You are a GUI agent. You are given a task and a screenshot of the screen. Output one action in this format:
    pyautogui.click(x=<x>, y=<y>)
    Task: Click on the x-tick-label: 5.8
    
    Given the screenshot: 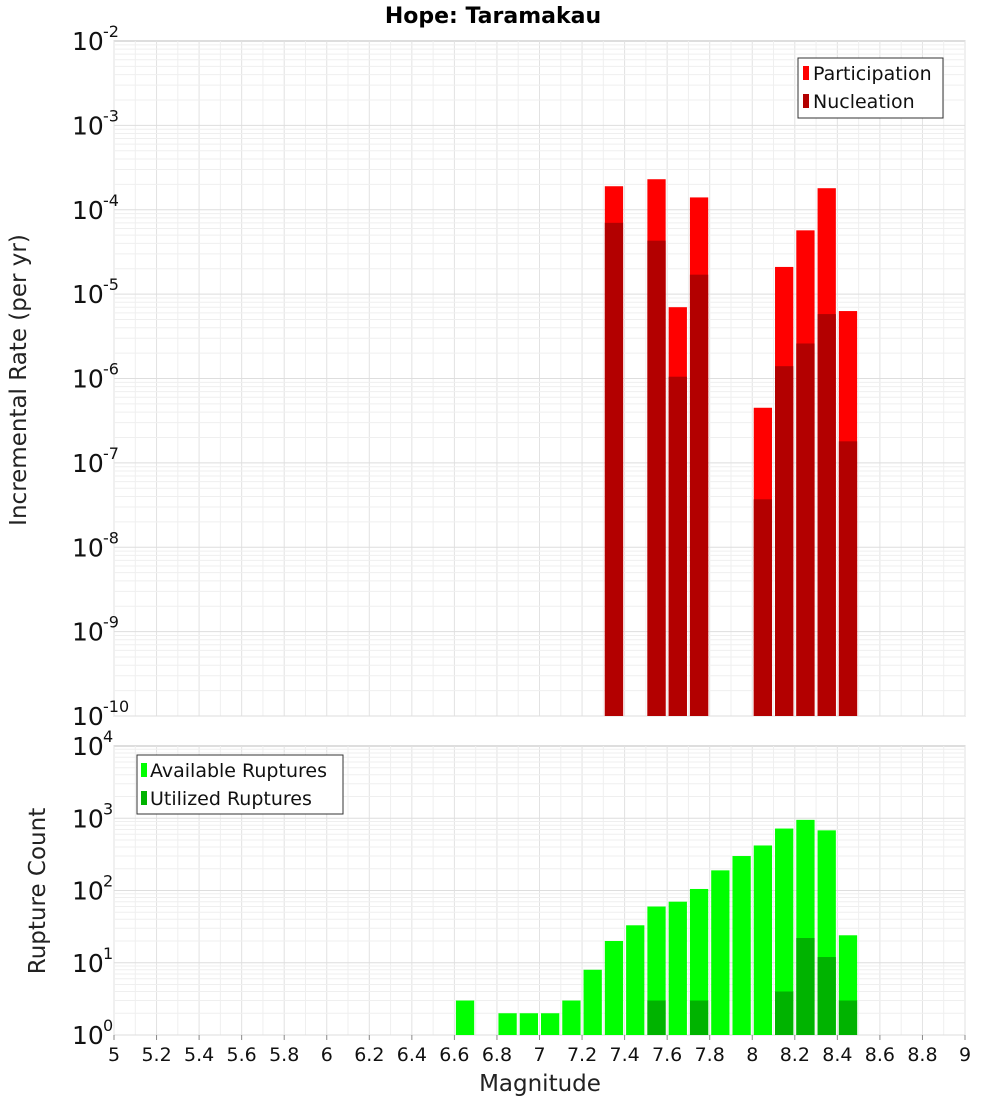 What is the action you would take?
    pyautogui.click(x=284, y=1055)
    